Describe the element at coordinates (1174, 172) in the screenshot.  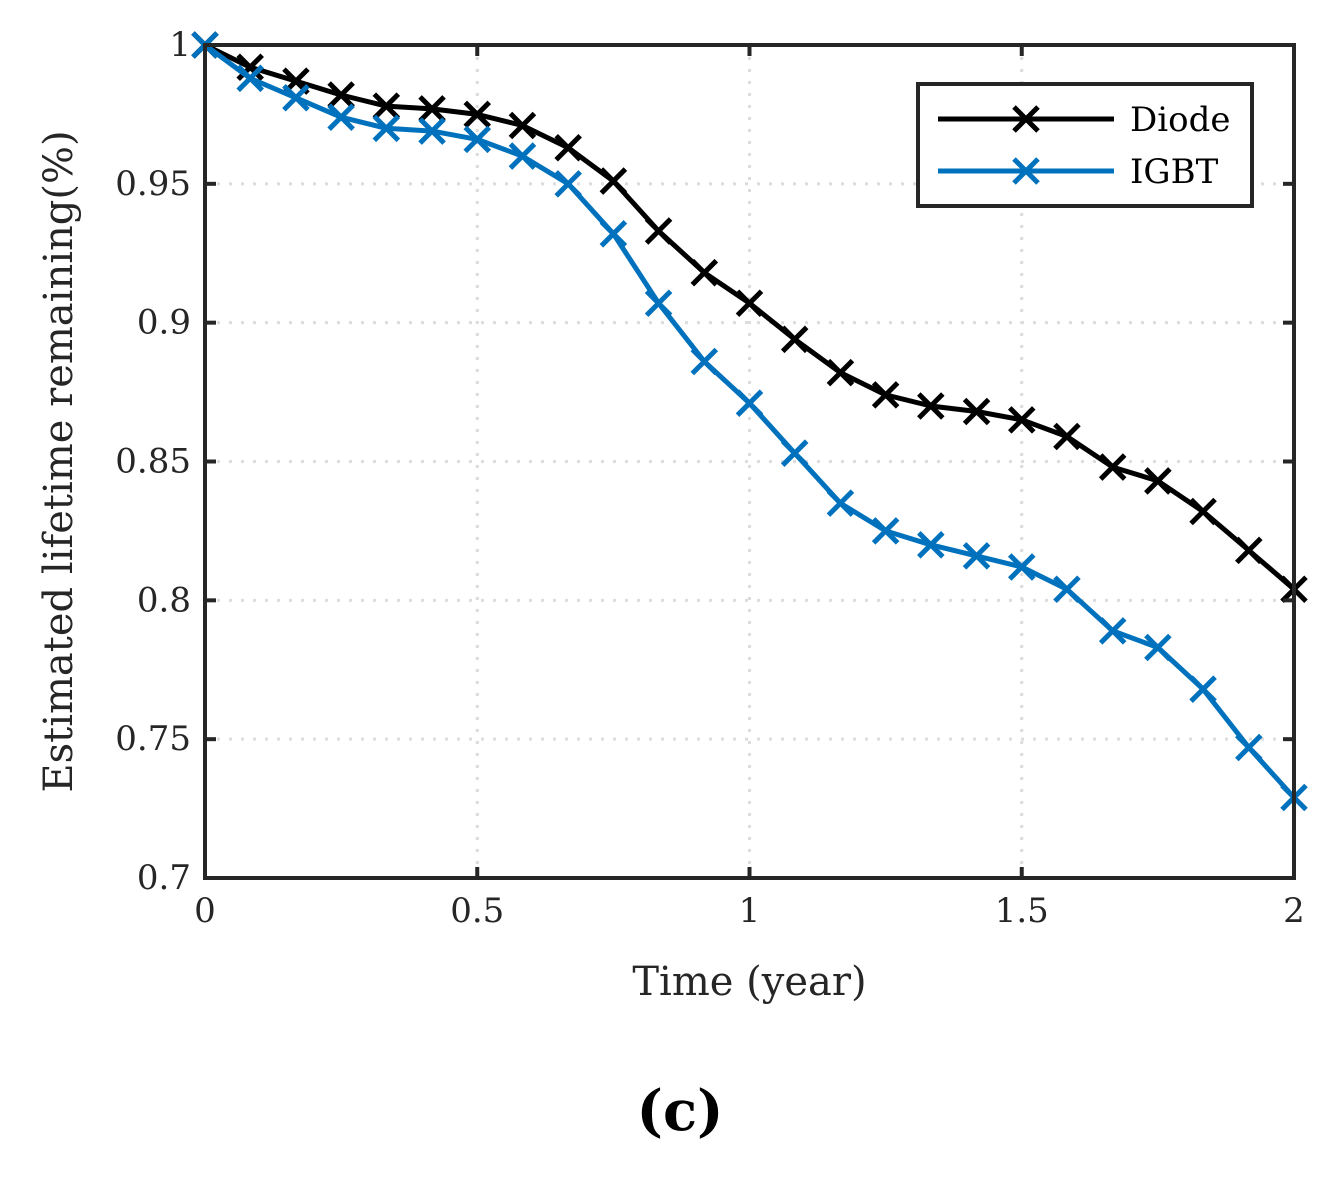
I see `legend-label-igbt: IGBT` at that location.